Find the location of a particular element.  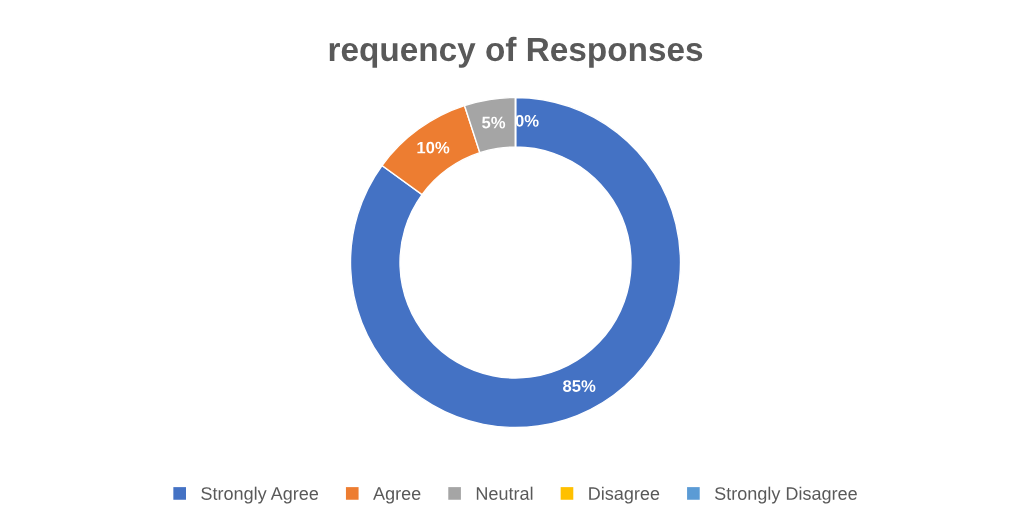

legend-label: Strongly Agree is located at coordinates (260, 495).